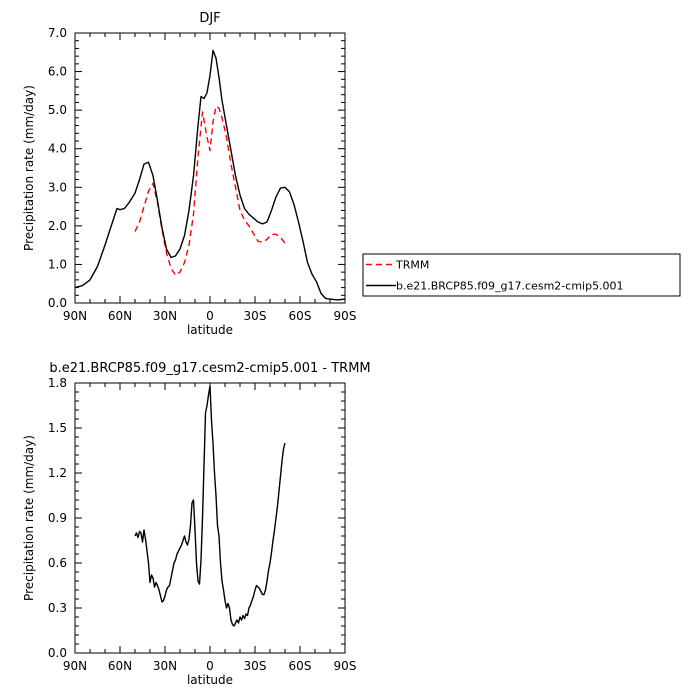  What do you see at coordinates (57, 563) in the screenshot?
I see `y-tick-label: 0.6` at bounding box center [57, 563].